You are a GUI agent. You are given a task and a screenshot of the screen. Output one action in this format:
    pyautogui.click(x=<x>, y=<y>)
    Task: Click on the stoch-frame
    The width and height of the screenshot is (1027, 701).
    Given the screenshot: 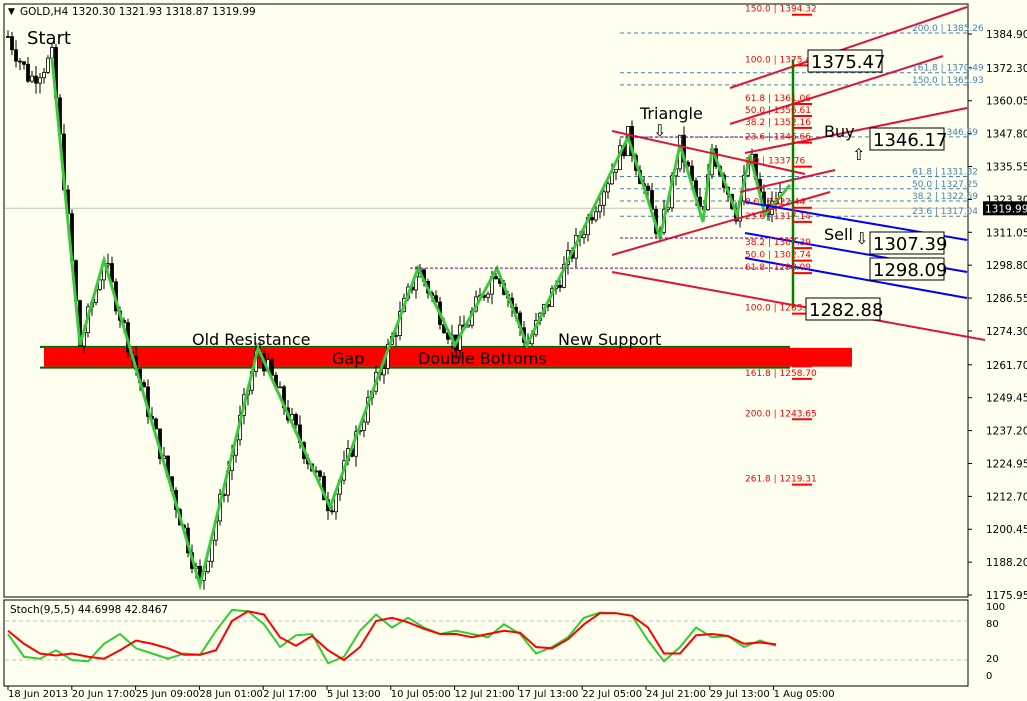 What is the action you would take?
    pyautogui.click(x=486, y=643)
    